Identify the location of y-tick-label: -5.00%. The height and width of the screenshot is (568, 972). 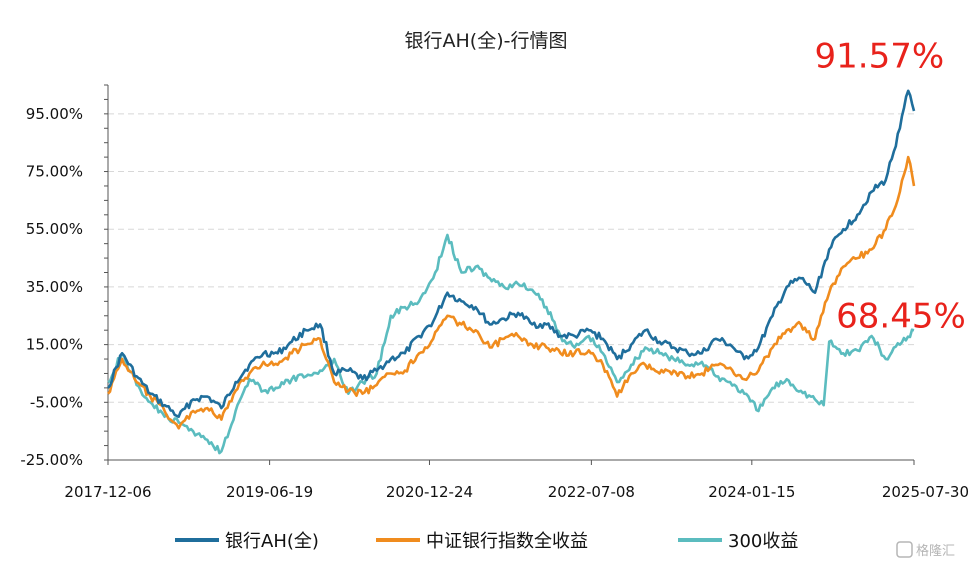
(56, 402).